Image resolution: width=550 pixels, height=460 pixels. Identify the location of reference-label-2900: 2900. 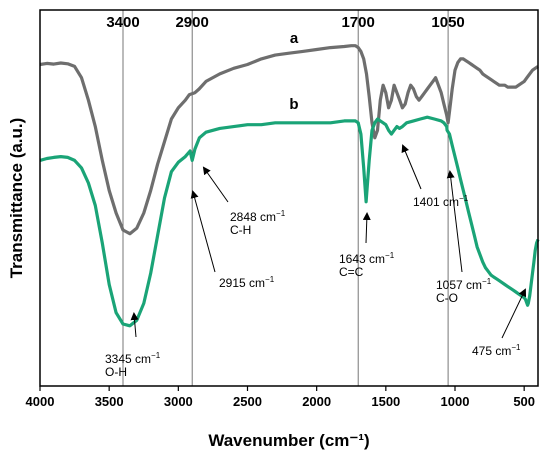
(191, 22).